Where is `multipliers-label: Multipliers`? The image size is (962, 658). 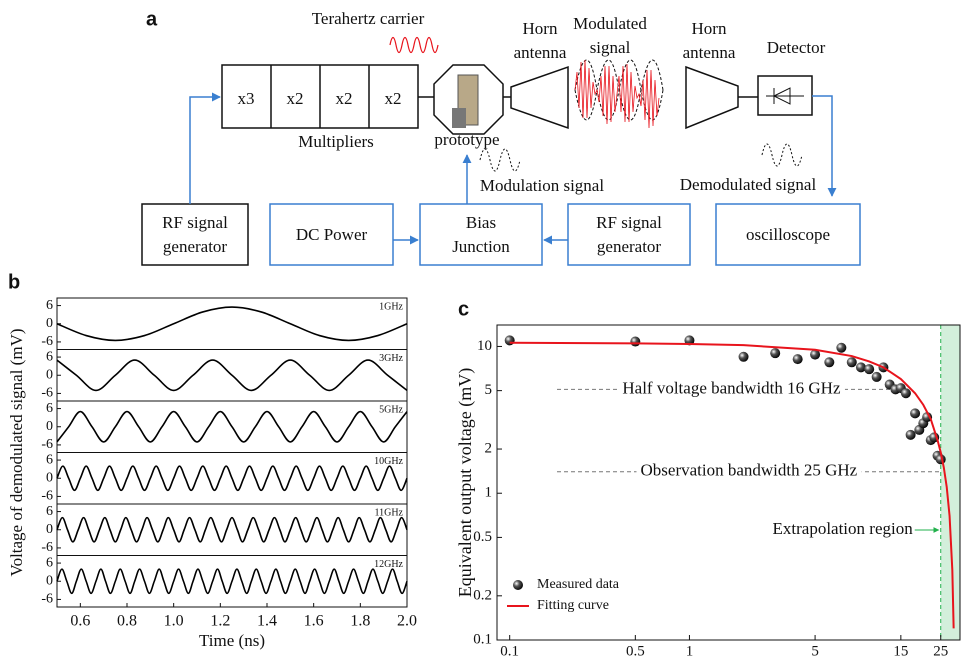
multipliers-label: Multipliers is located at coordinates (336, 141).